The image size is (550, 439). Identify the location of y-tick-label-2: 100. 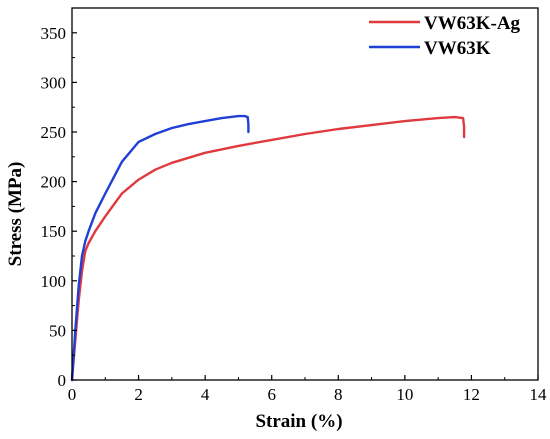
(54, 281).